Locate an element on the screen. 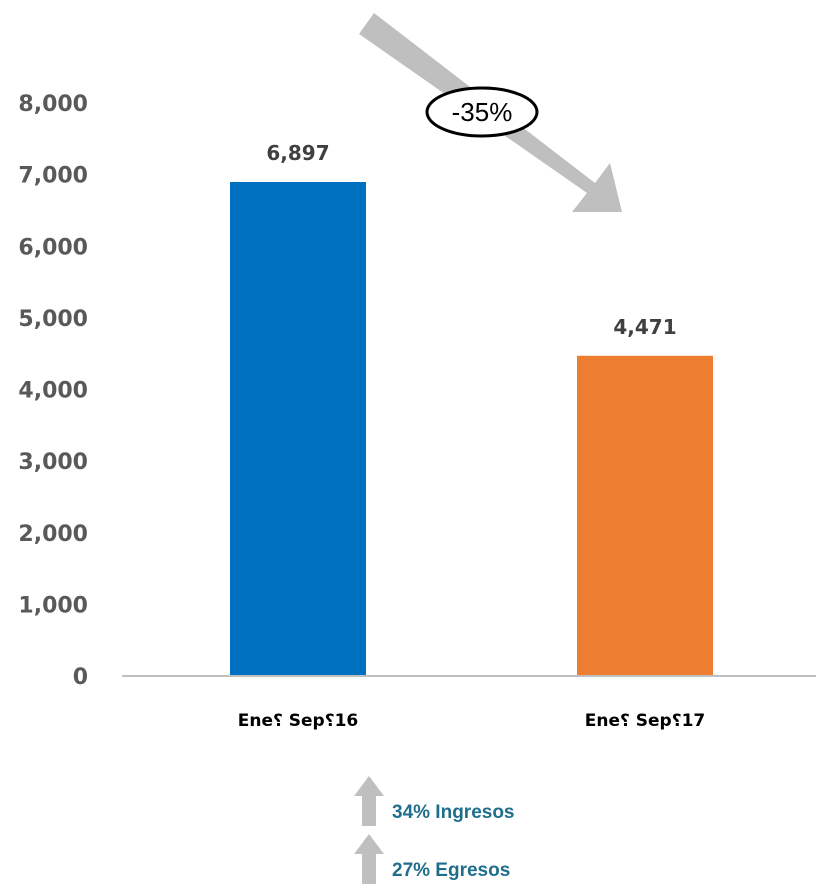 This screenshot has width=816, height=894. x-category-label: Ene⸮ Sep⸮16 is located at coordinates (298, 721).